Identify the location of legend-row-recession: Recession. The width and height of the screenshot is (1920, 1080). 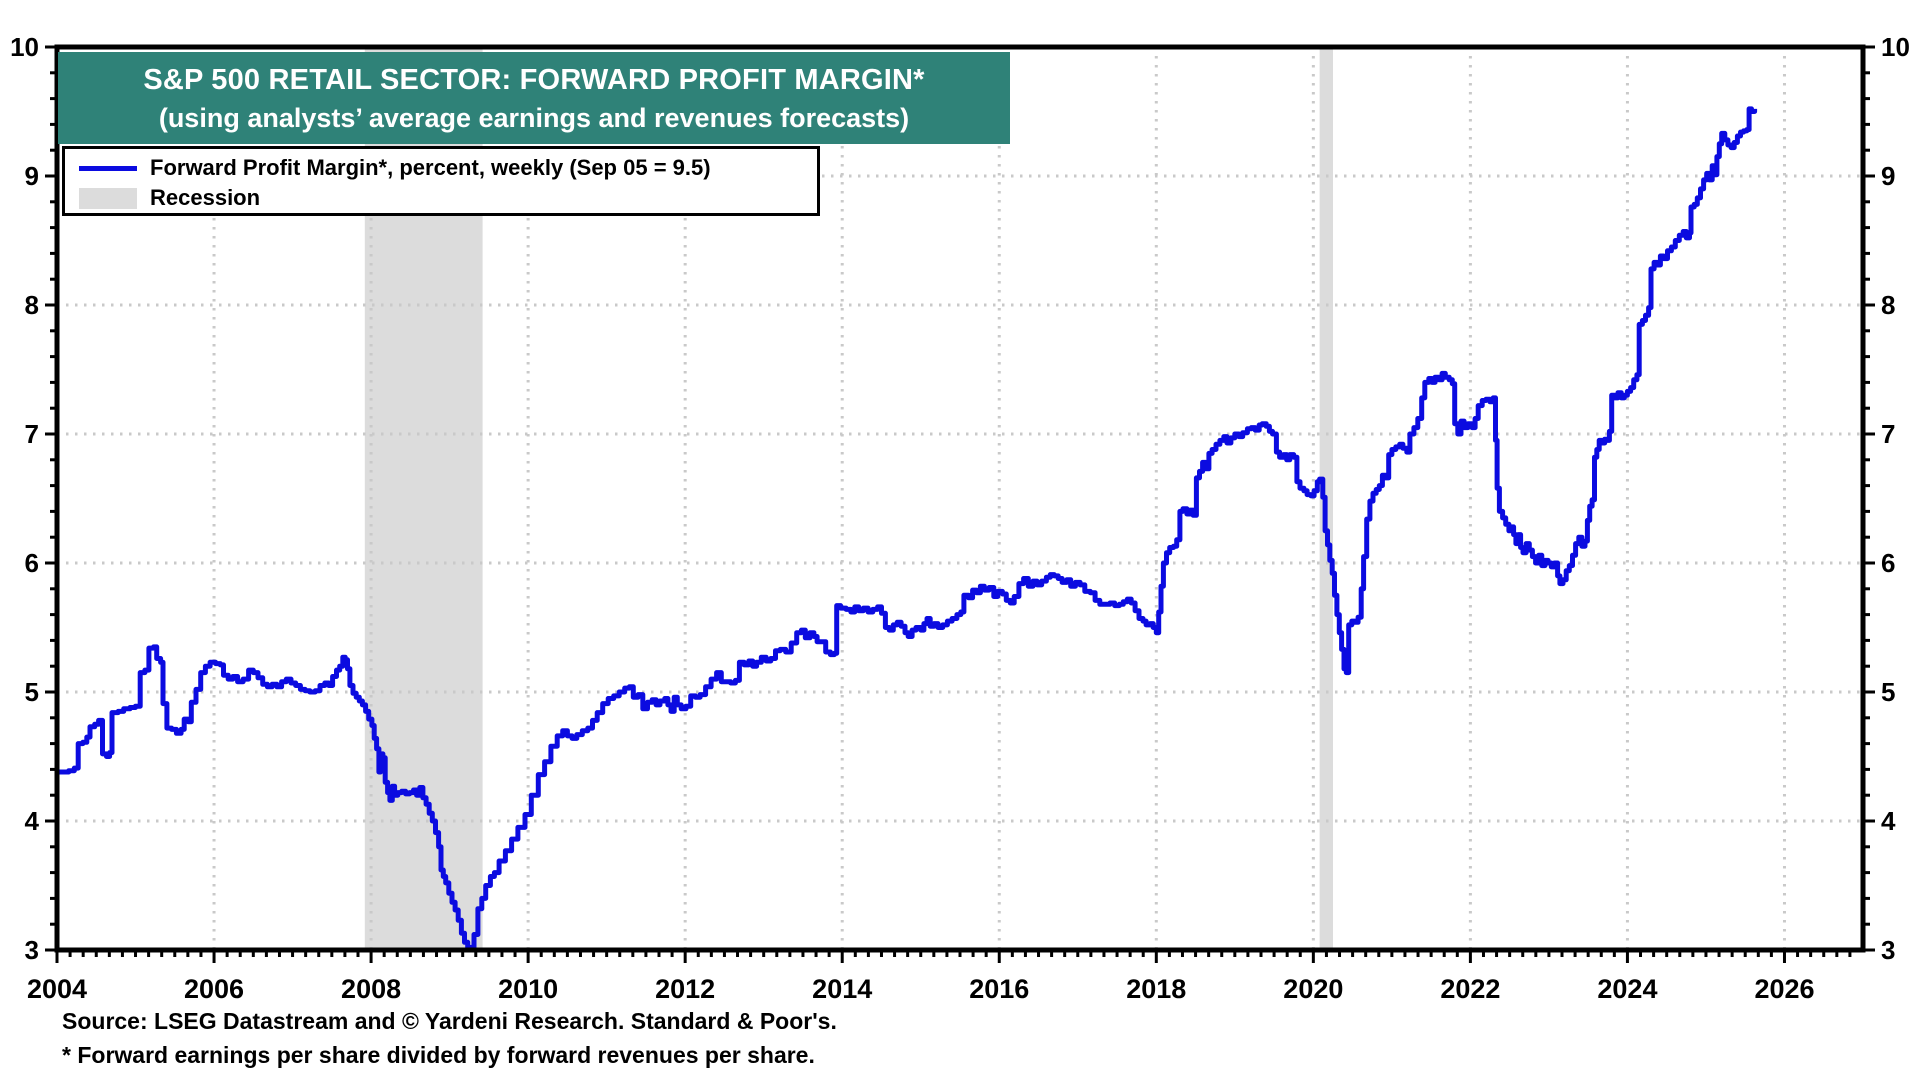
(448, 198).